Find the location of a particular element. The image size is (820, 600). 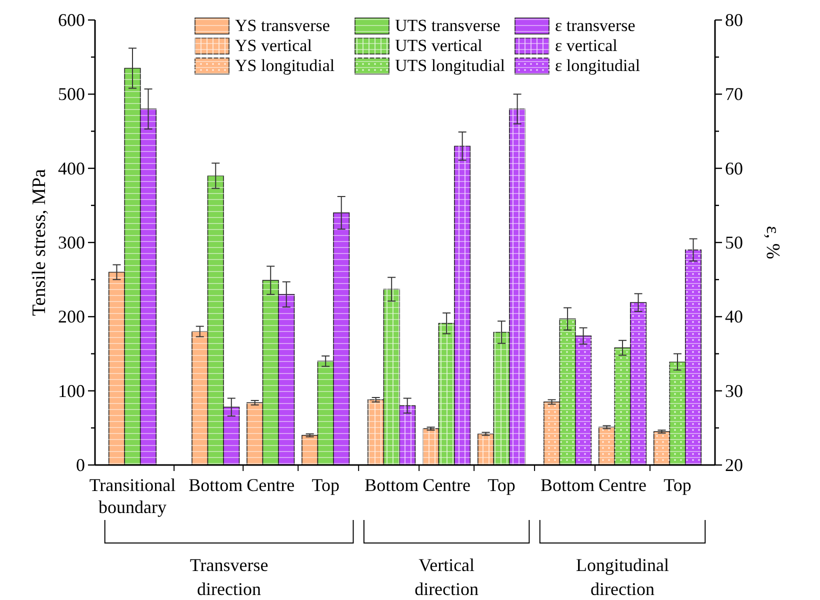

y2-tick-label: 70 is located at coordinates (734, 94).